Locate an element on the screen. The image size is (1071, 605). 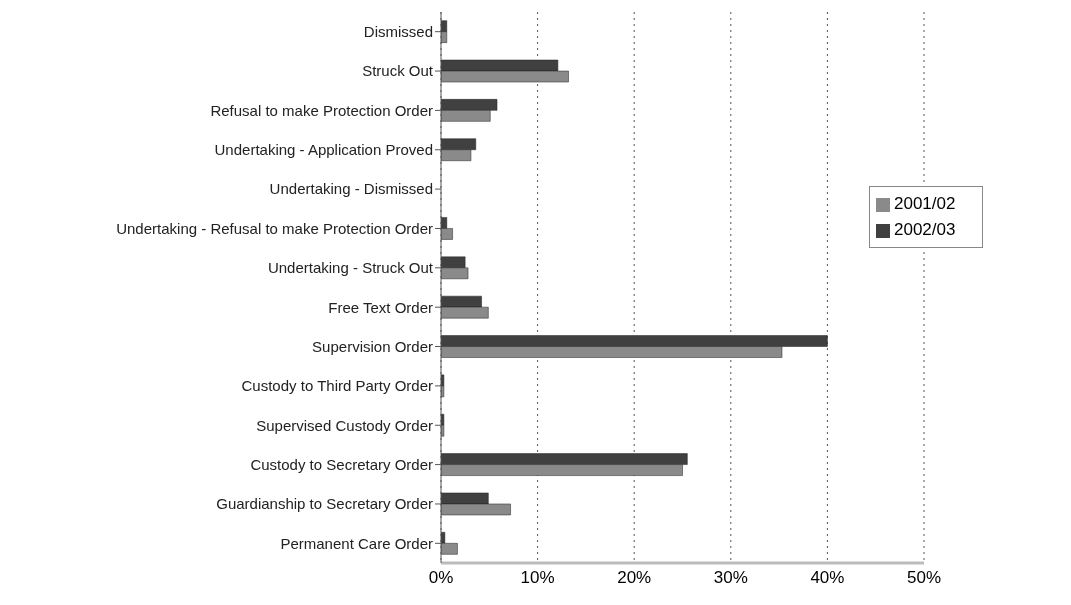
y-tick-label: Custody to Secretary Order is located at coordinates (341, 464).